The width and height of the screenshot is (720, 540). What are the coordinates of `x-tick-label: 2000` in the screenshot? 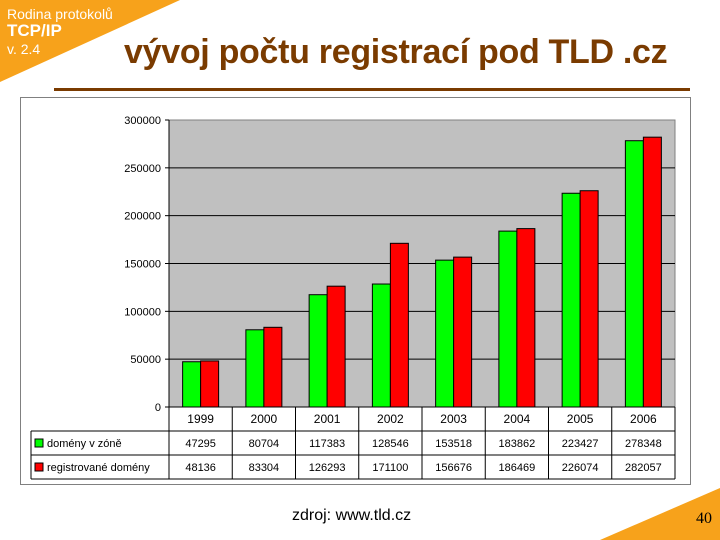 It's located at (264, 419).